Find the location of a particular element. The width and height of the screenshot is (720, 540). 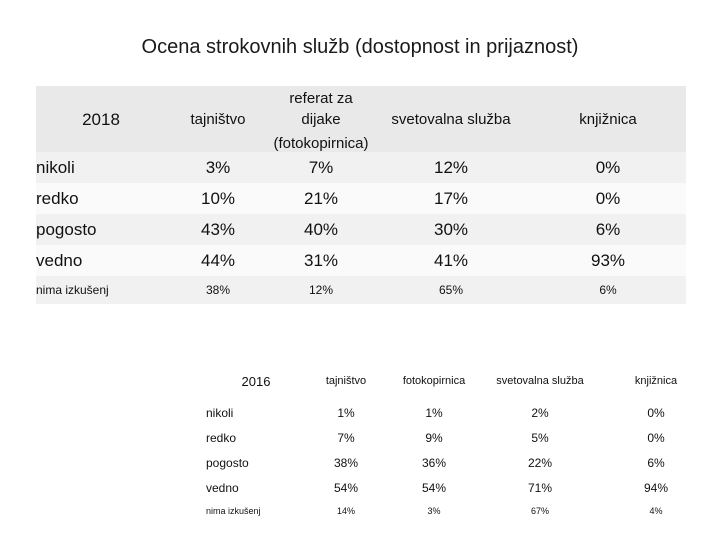

table-row: vedno 44% 31% 41% 93% is located at coordinates (361, 260).